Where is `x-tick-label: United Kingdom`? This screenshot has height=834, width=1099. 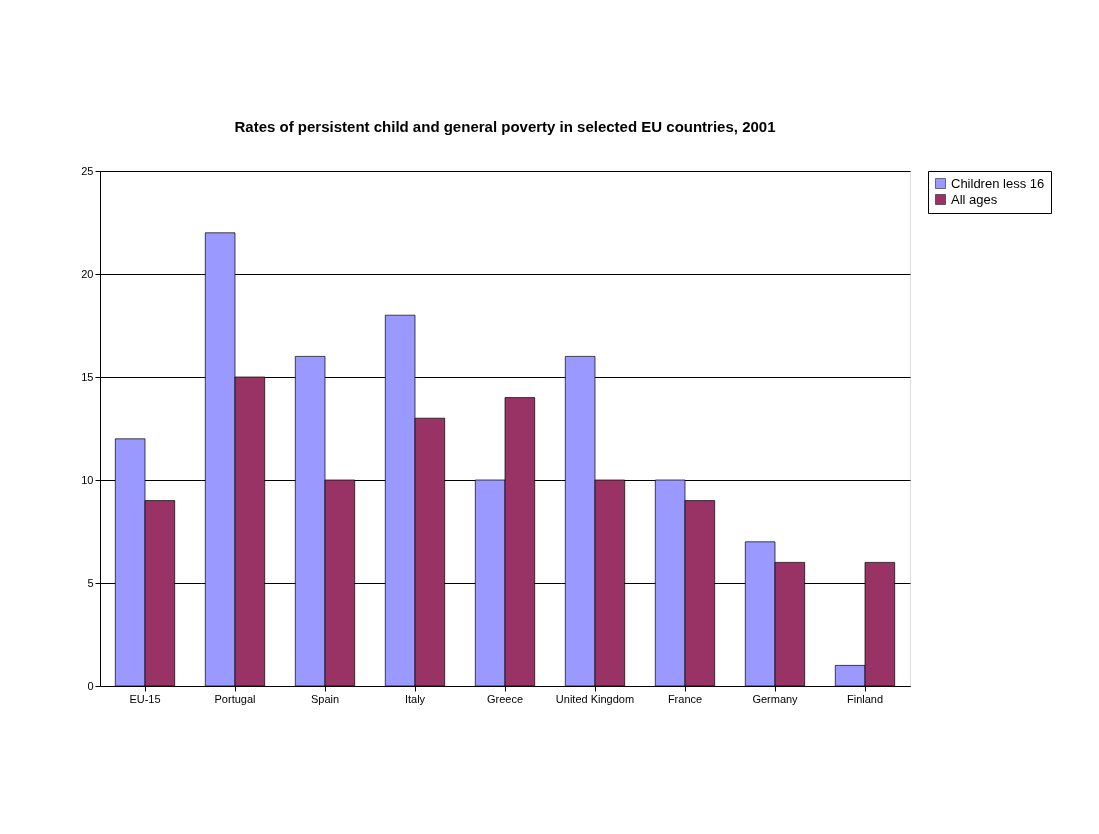 x-tick-label: United Kingdom is located at coordinates (595, 698).